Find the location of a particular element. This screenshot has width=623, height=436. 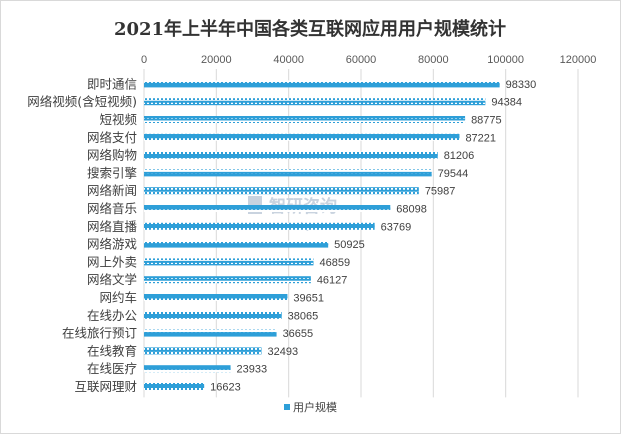

value-label: 46127 is located at coordinates (332, 281).